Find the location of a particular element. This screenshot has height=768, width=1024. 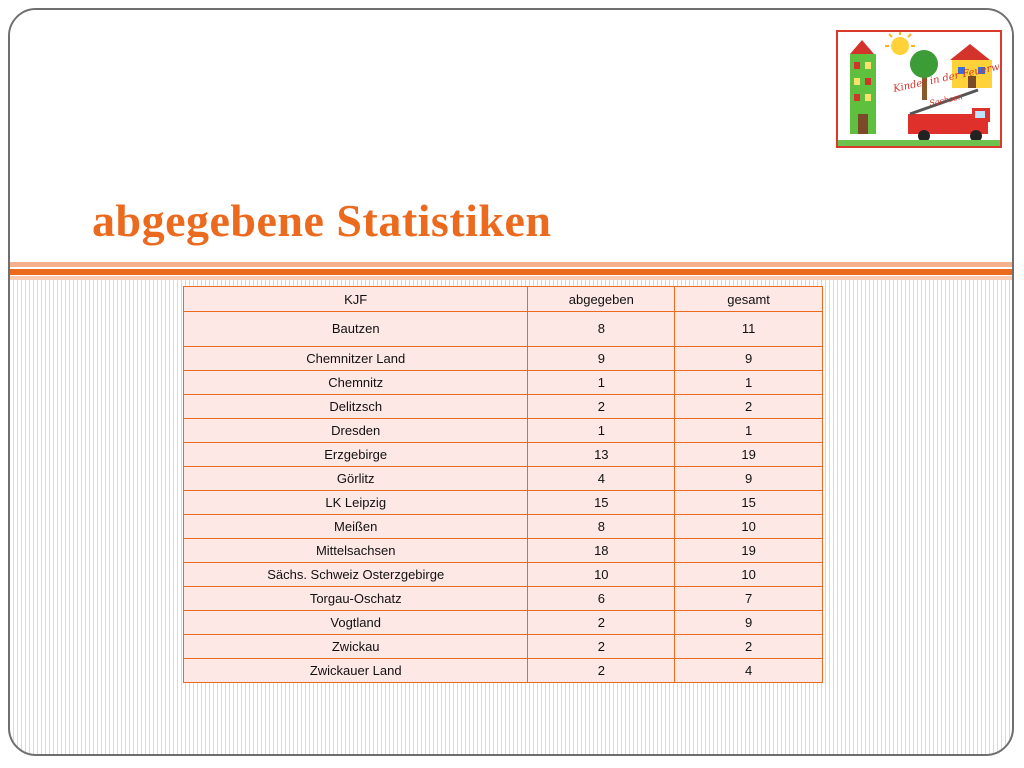

cell-kjf: Görlitz is located at coordinates (355, 478).